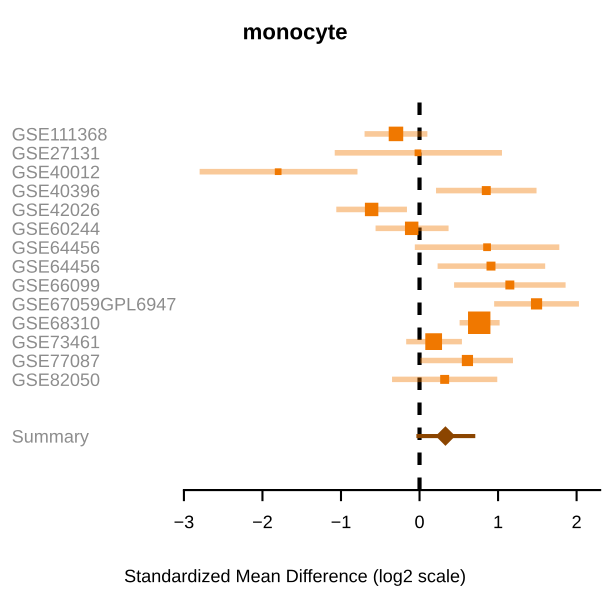  I want to click on x-tick-label: 0, so click(419, 522).